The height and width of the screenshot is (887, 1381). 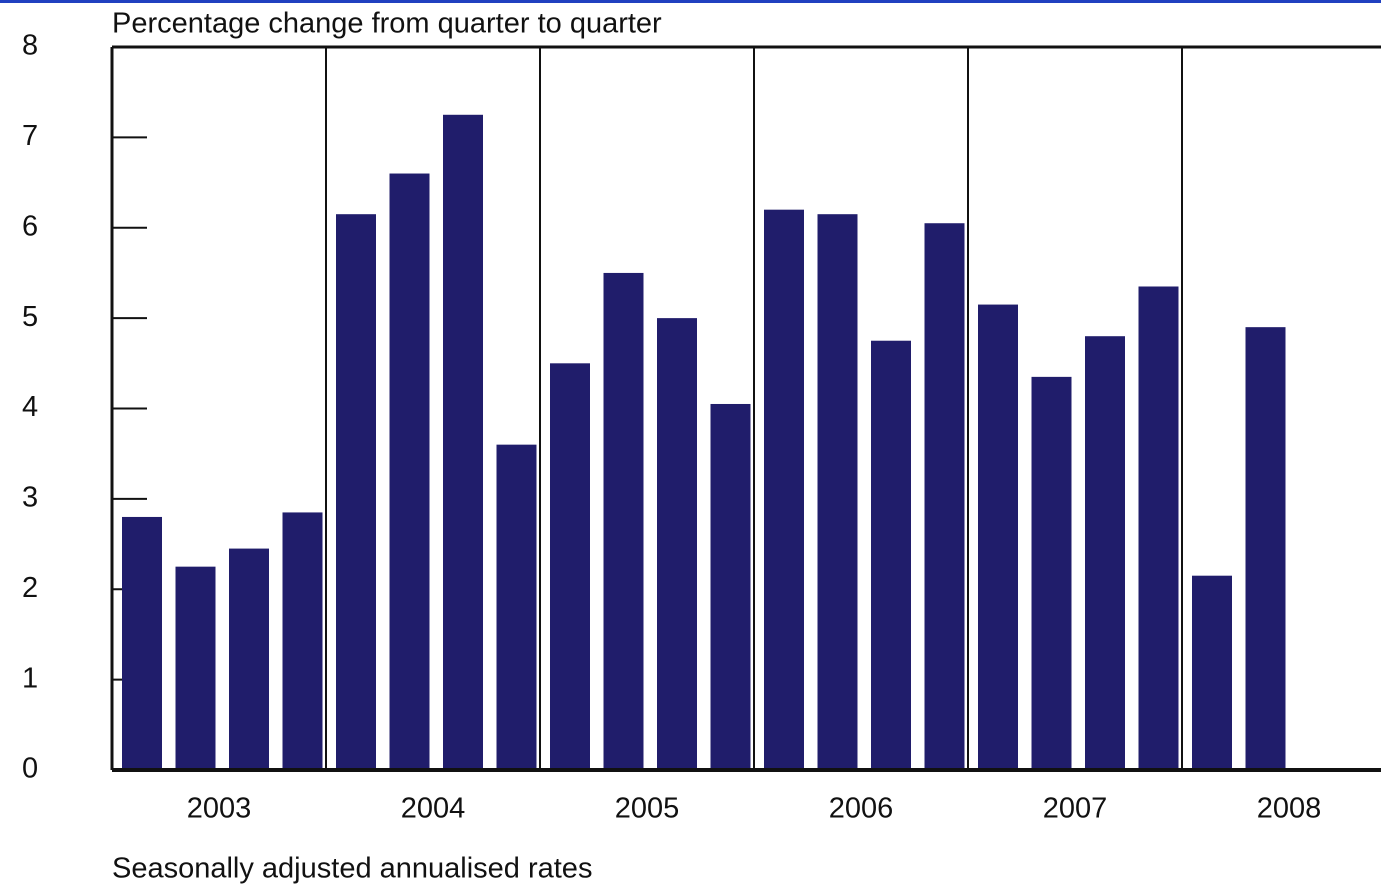 I want to click on y-tick-label: 3, so click(x=30, y=498).